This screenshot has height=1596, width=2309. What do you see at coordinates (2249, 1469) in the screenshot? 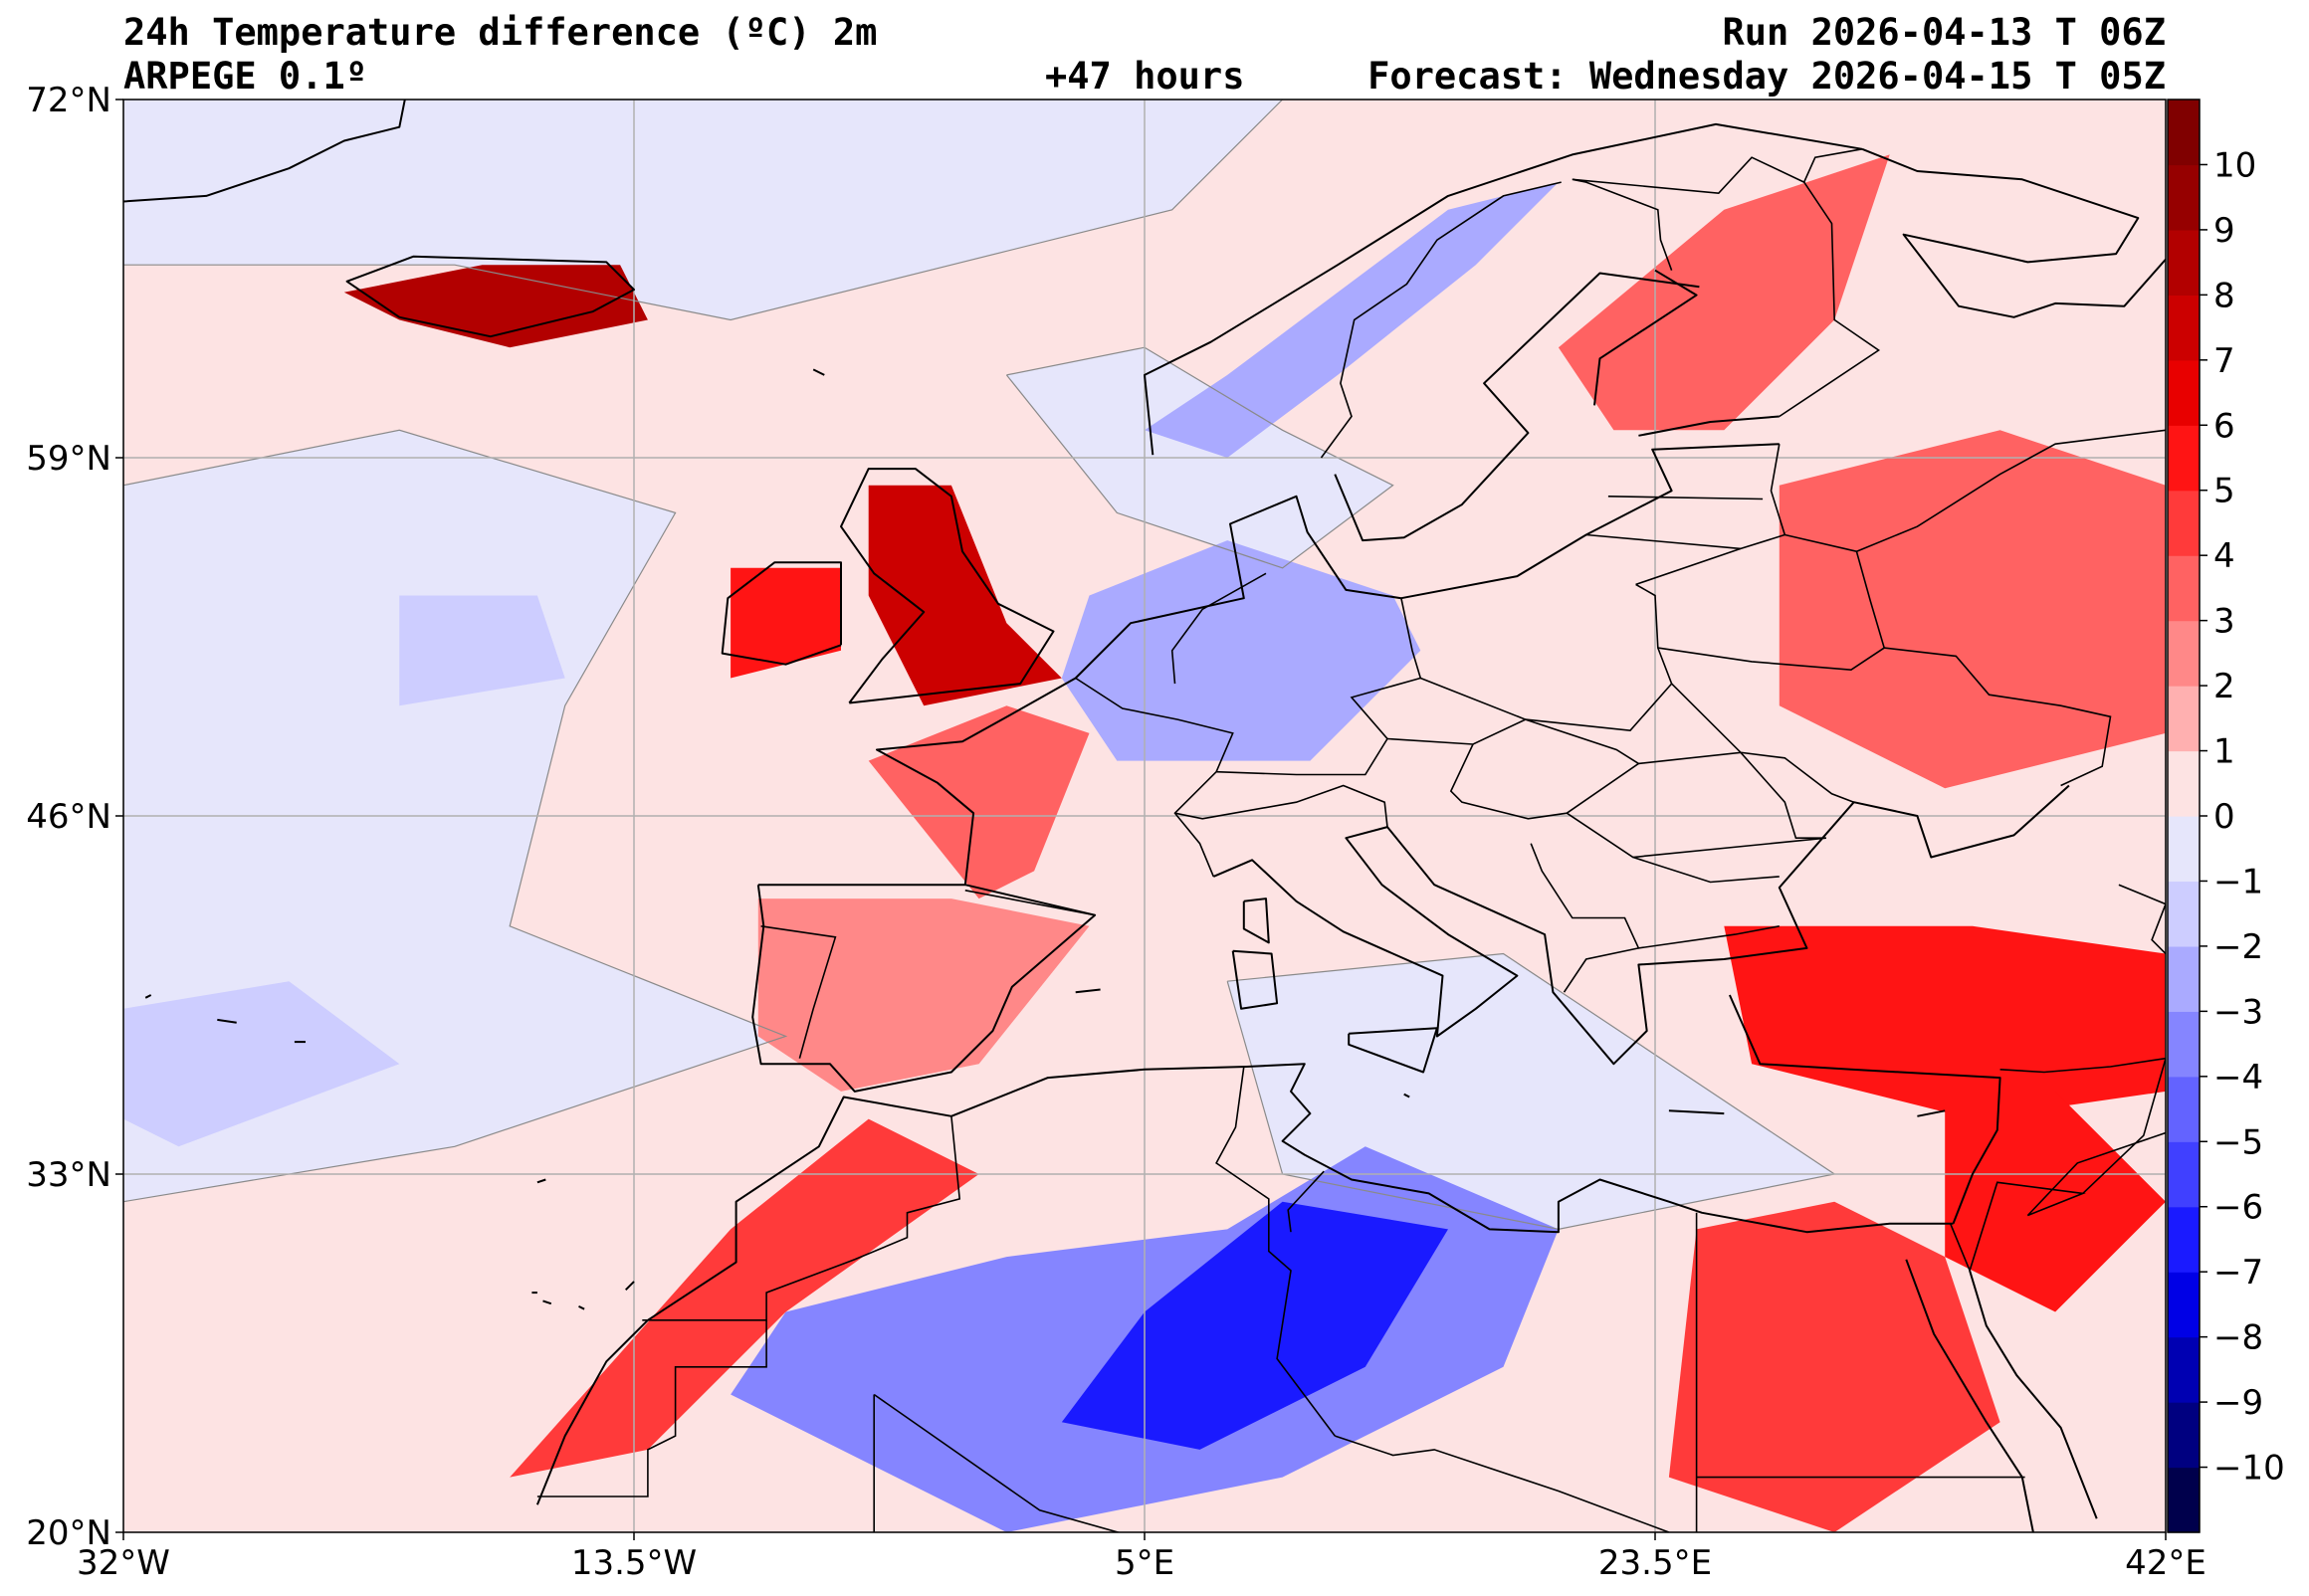
I see `colorbar-tick-label: −10` at bounding box center [2249, 1469].